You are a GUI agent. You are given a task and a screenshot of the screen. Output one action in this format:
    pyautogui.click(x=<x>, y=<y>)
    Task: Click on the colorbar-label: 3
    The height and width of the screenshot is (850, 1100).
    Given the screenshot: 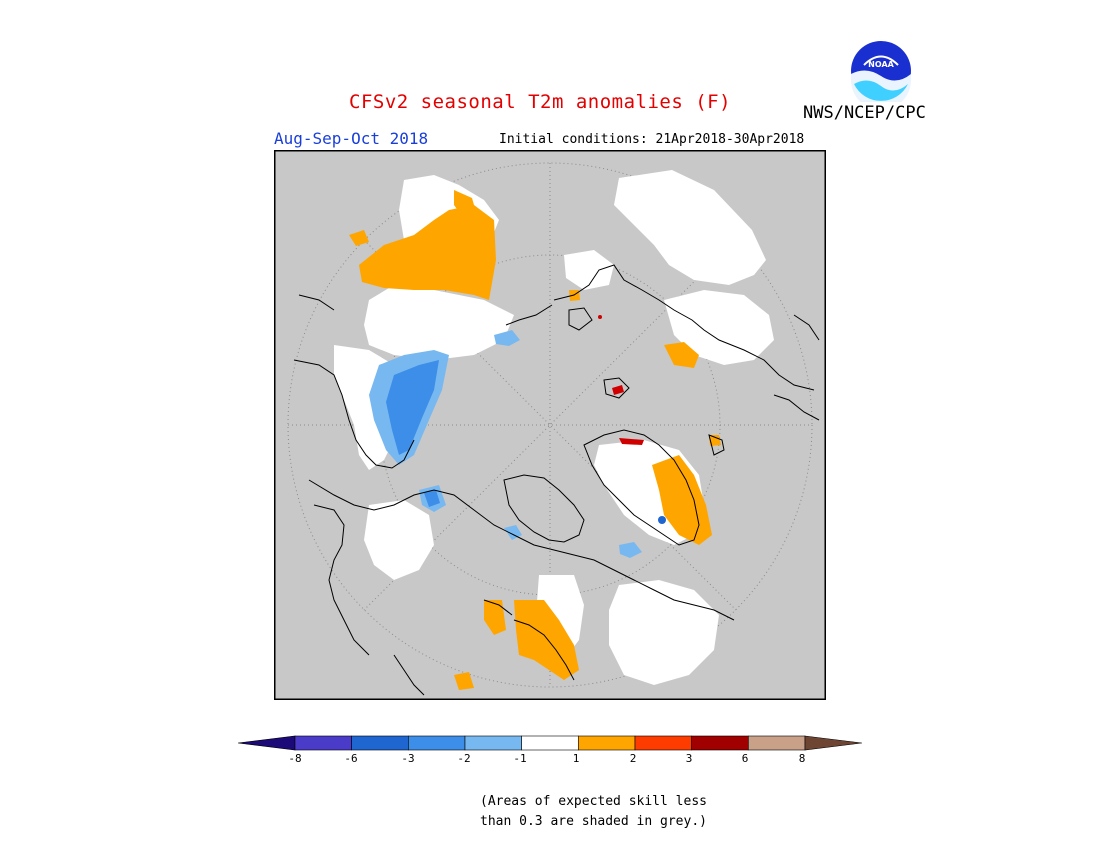 What is the action you would take?
    pyautogui.click(x=689, y=758)
    